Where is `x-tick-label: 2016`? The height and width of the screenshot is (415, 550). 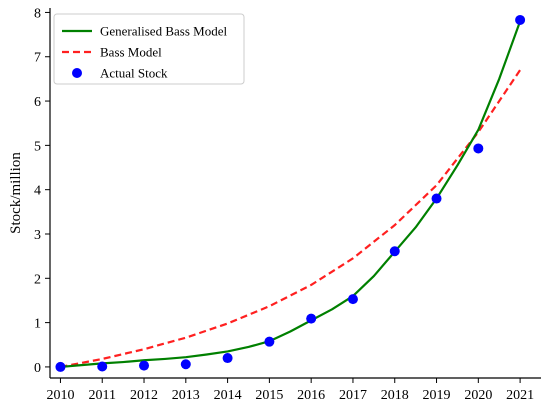 x-tick-label: 2016 is located at coordinates (311, 395).